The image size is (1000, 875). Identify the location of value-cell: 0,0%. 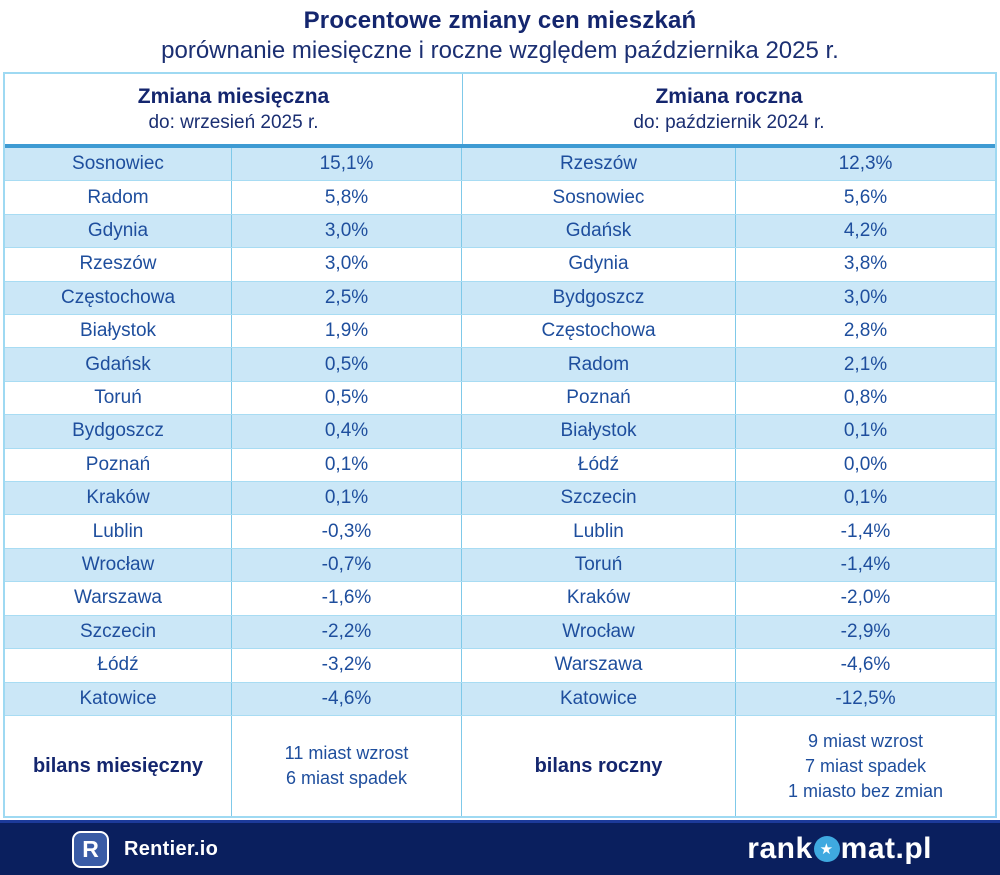
(865, 464).